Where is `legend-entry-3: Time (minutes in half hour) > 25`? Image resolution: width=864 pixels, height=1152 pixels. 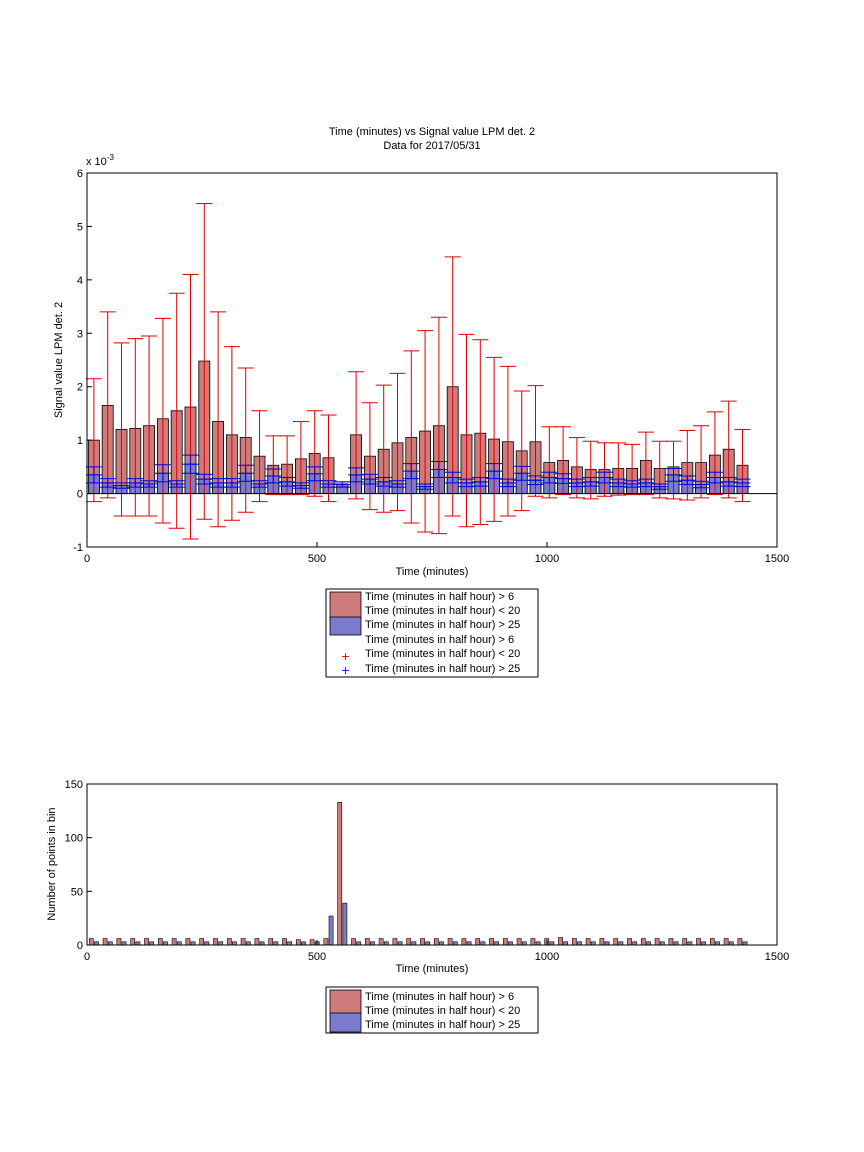 legend-entry-3: Time (minutes in half hour) > 25 is located at coordinates (442, 625).